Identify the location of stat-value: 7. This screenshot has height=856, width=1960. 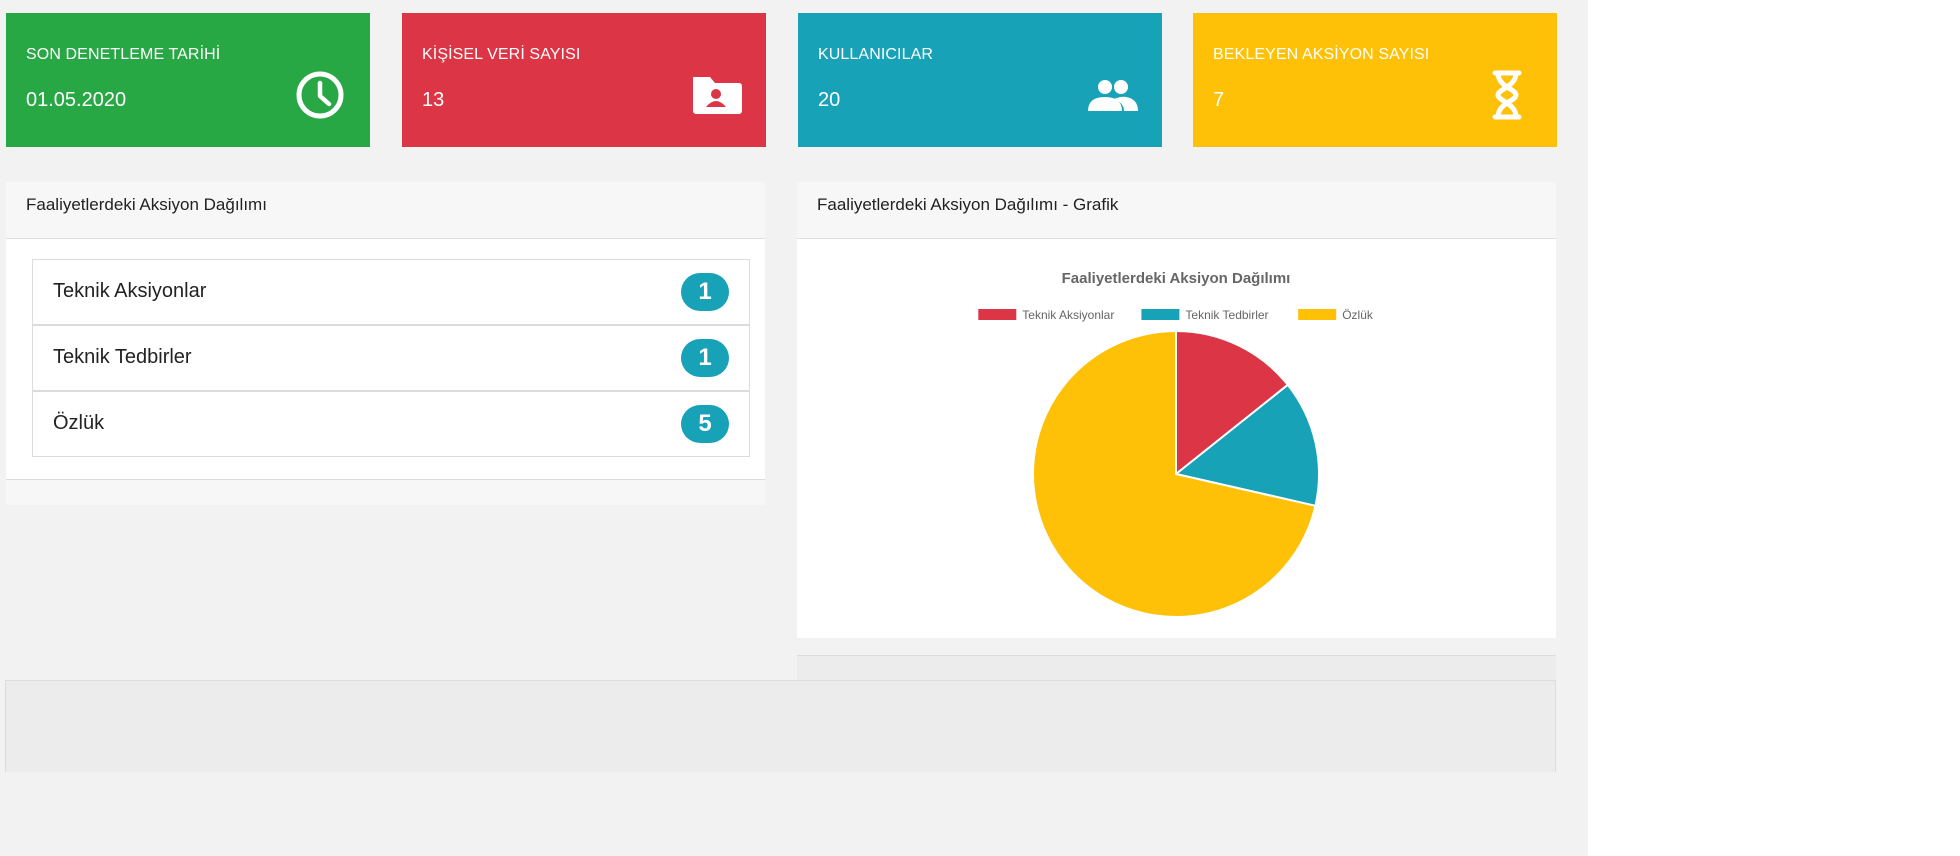
(1219, 100).